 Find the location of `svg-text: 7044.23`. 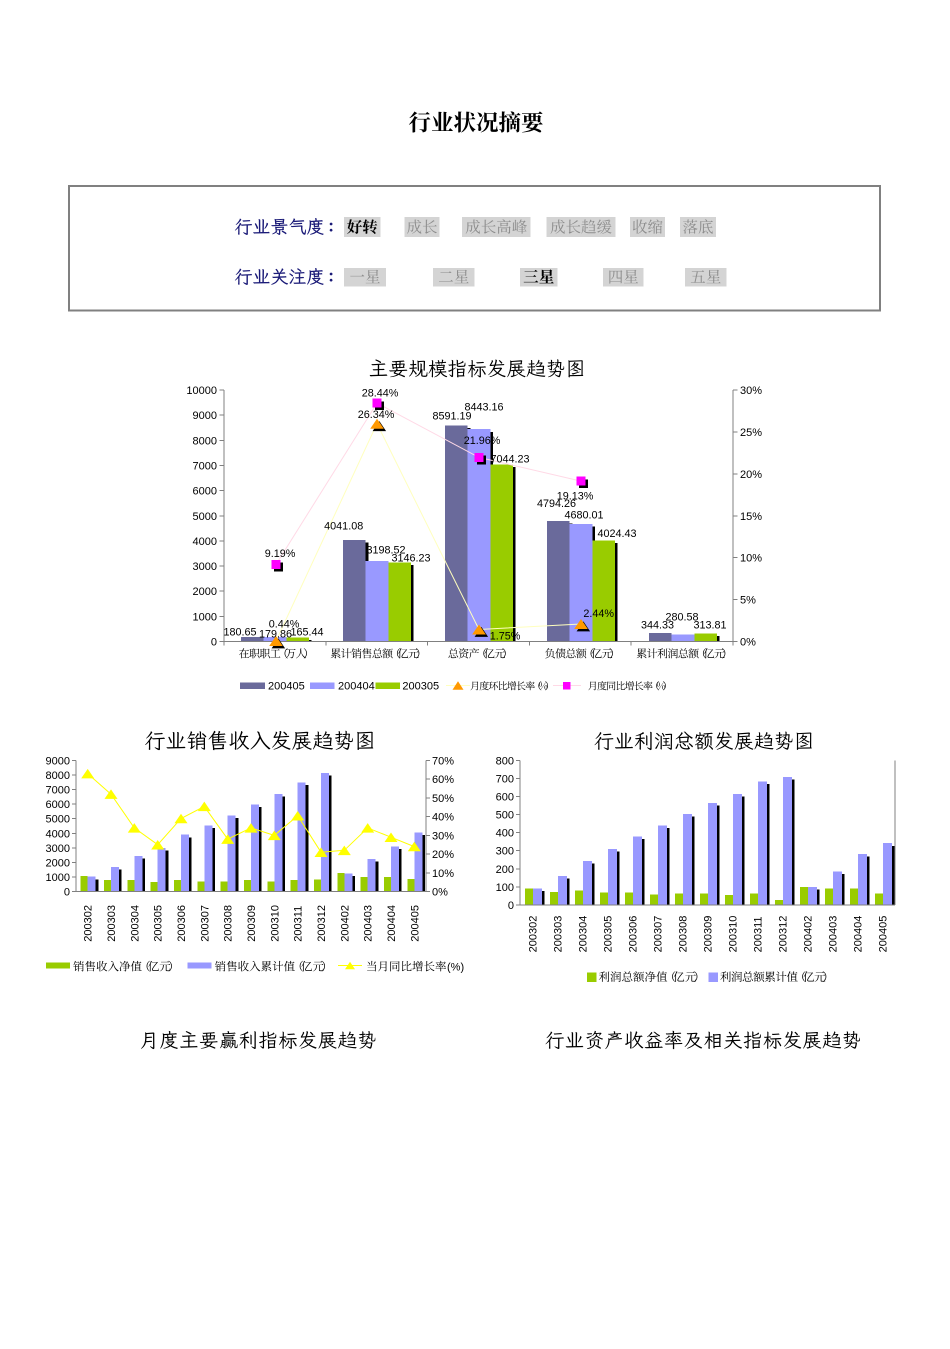

svg-text: 7044.23 is located at coordinates (509, 460).